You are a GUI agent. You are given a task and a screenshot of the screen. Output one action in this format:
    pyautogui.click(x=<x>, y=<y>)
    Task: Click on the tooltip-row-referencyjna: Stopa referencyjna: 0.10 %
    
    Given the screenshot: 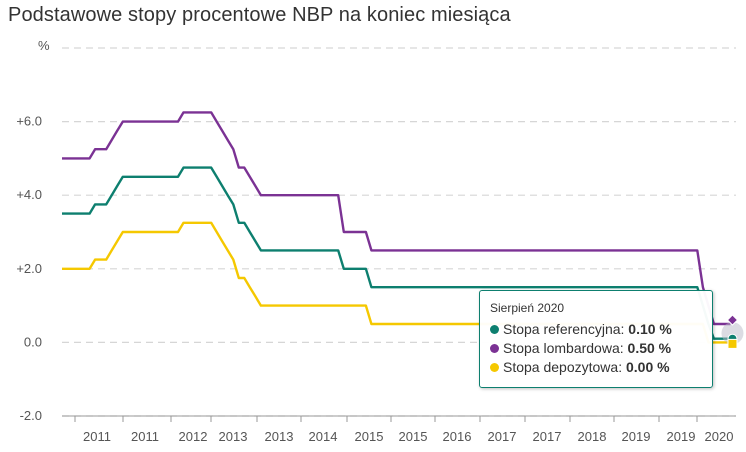 What is the action you would take?
    pyautogui.click(x=596, y=329)
    